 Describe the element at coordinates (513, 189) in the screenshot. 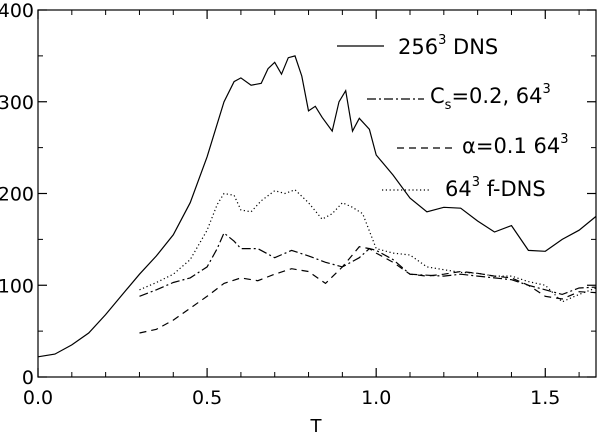

I see `legend-text-part: f-DNS` at that location.